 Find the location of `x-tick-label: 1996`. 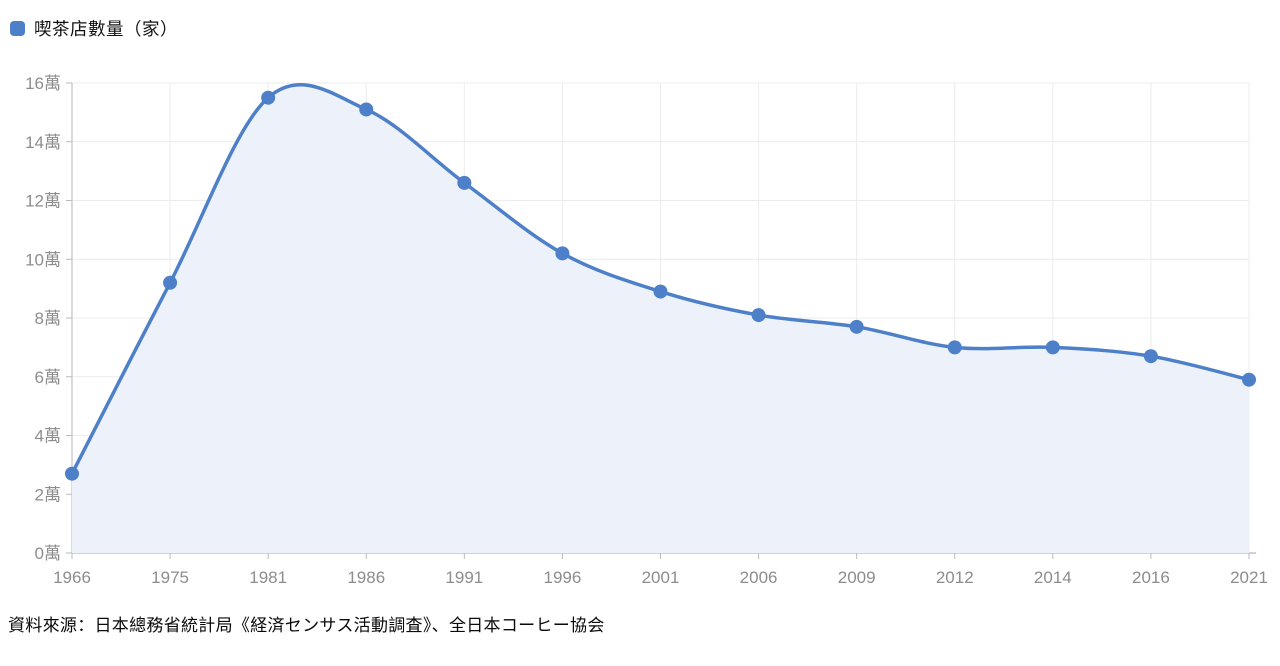

x-tick-label: 1996 is located at coordinates (563, 577).